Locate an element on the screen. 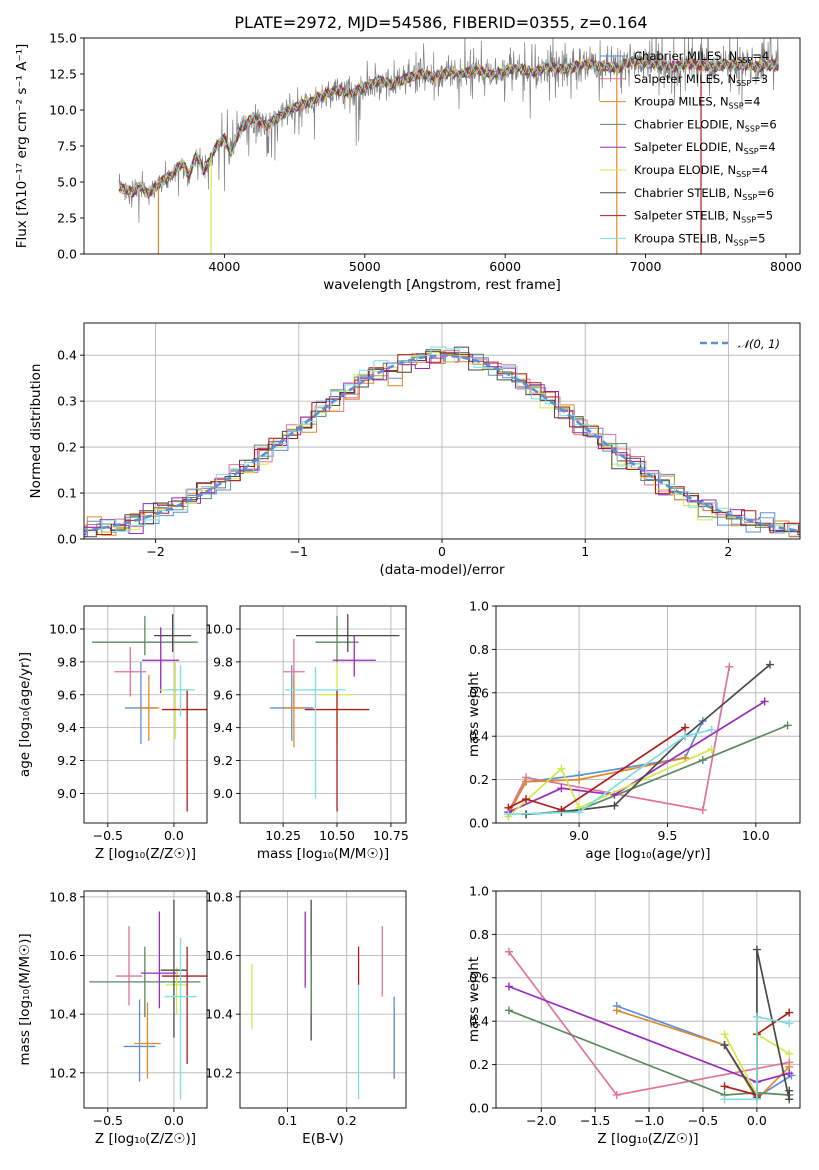 This screenshot has height=1170, width=819. x-tick-label: 8000 is located at coordinates (786, 266).